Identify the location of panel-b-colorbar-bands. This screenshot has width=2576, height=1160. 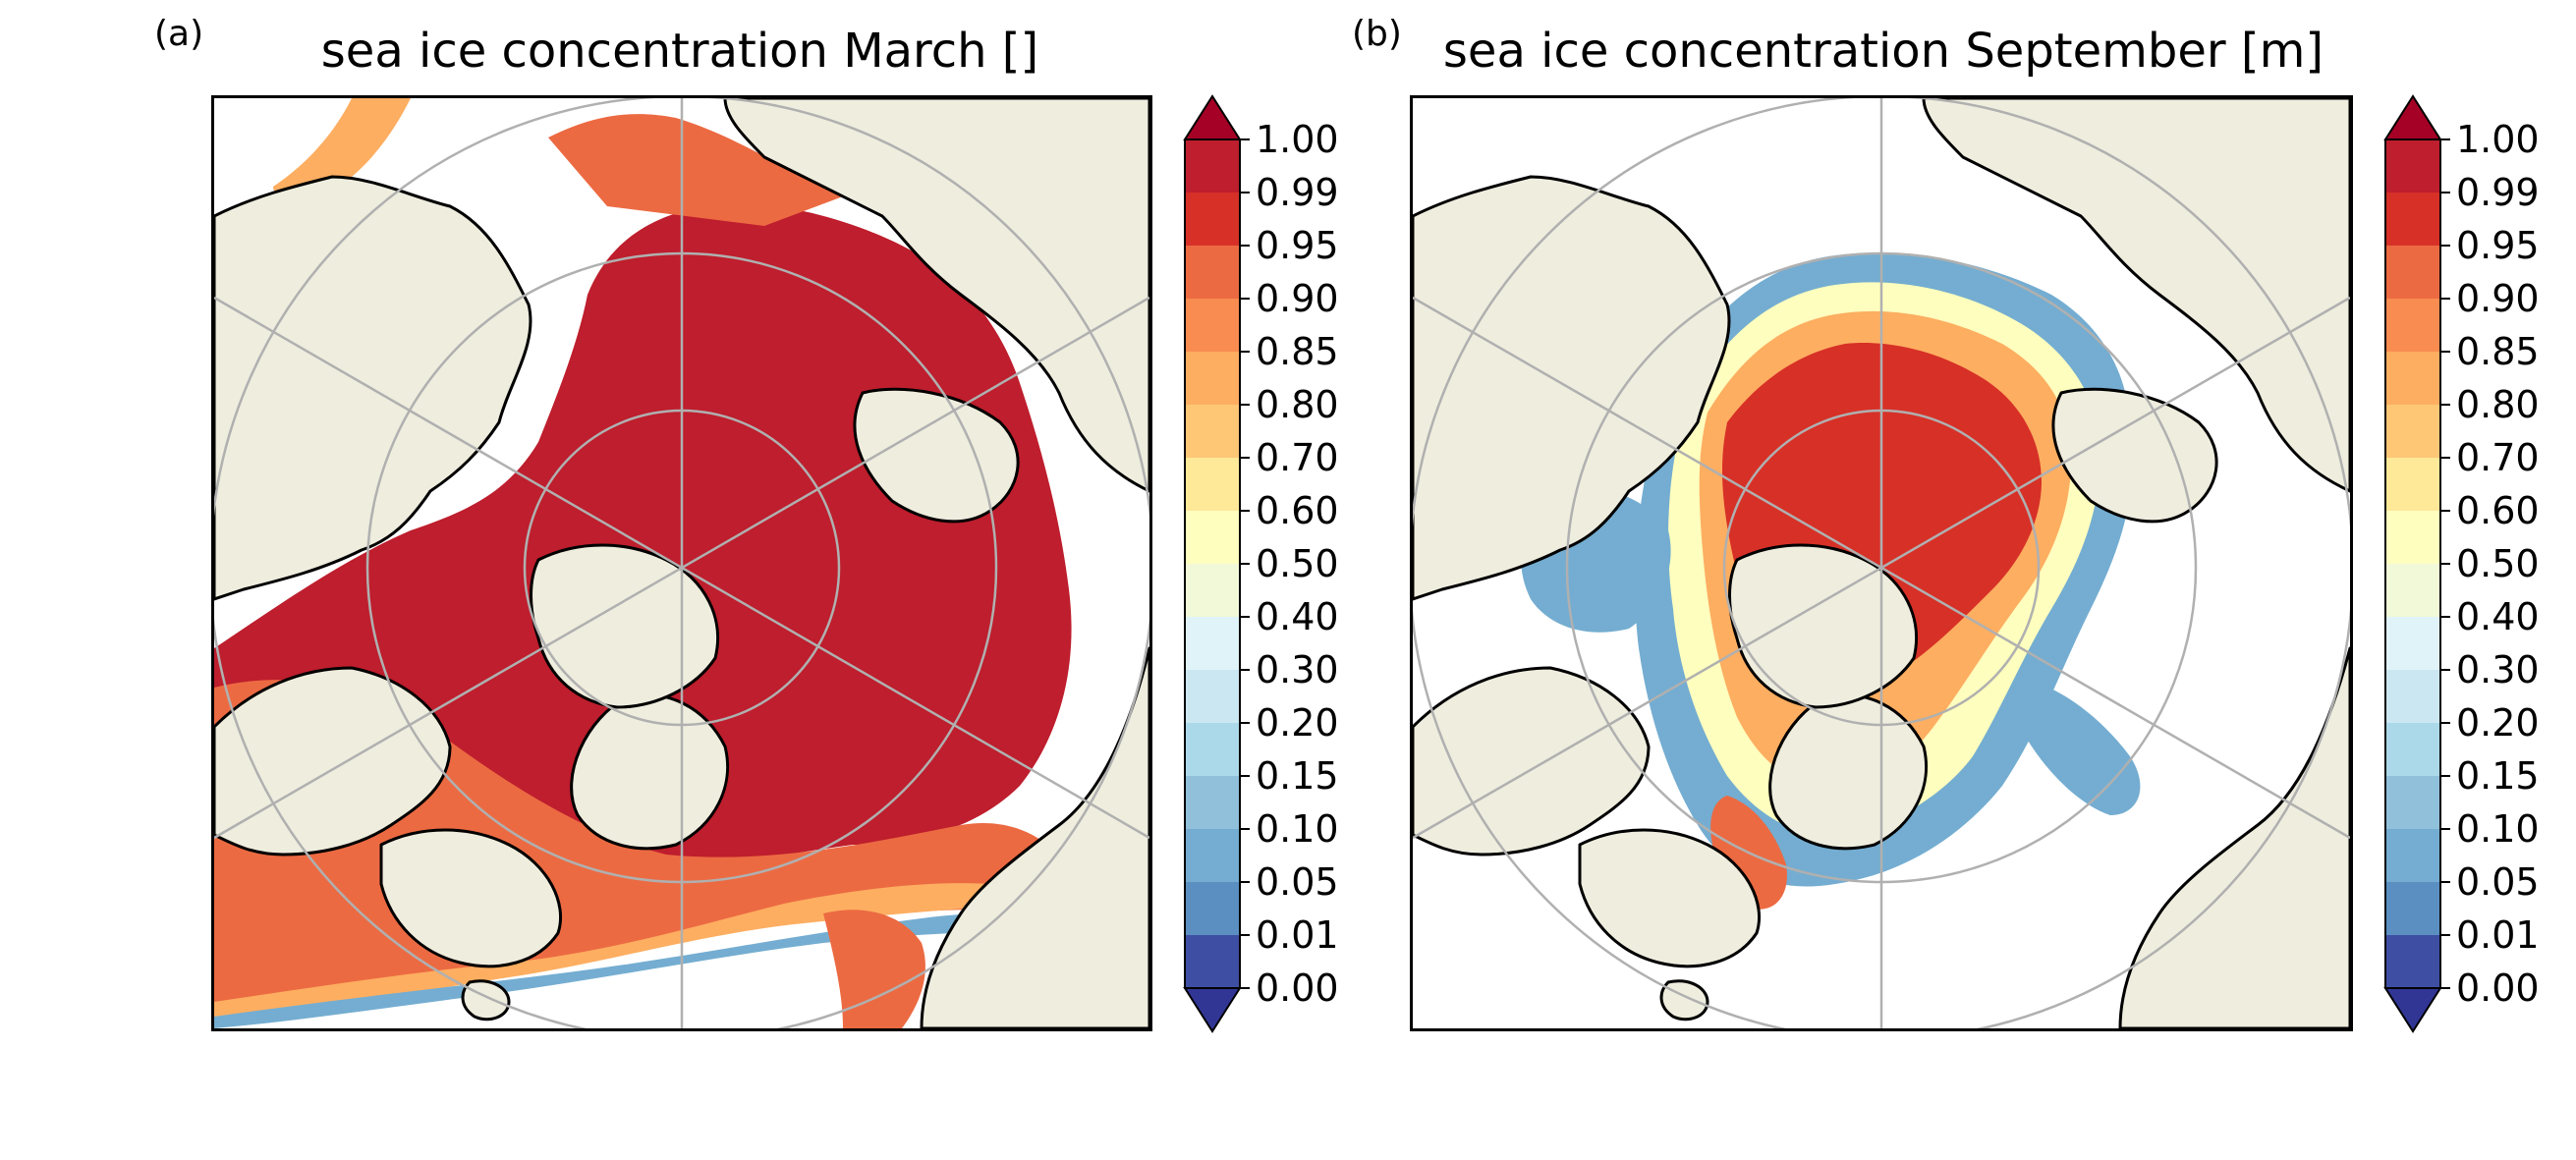
(2412, 563).